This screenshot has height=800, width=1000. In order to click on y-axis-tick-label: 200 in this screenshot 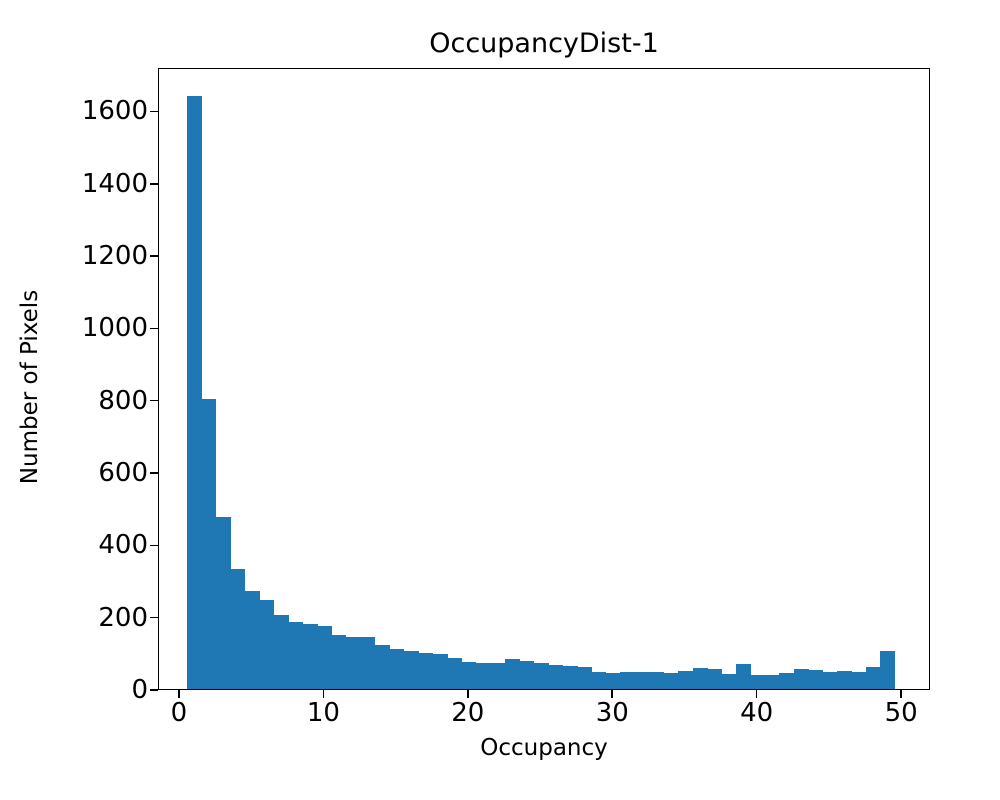, I will do `click(123, 617)`.